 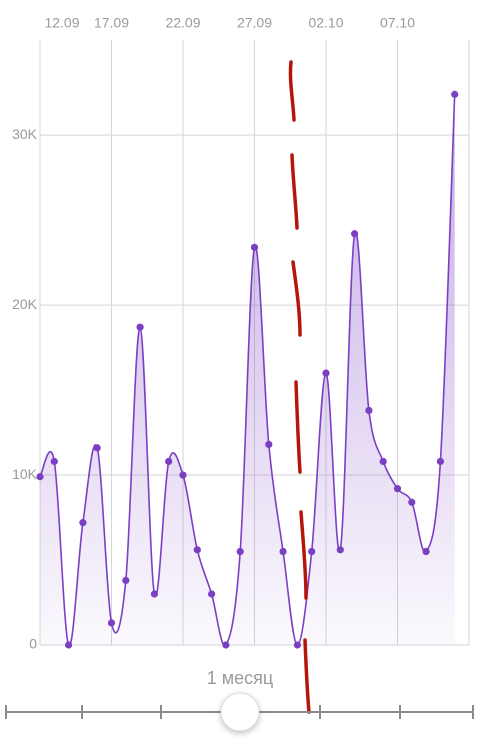 I want to click on x-tick-label: 02.10, so click(x=325, y=23).